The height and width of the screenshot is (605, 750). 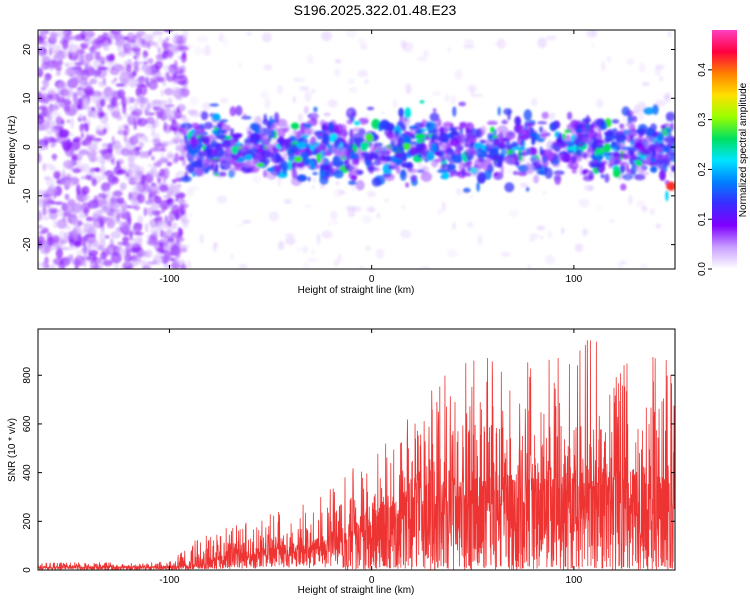 I want to click on y-tick-label: -20, so click(x=27, y=244).